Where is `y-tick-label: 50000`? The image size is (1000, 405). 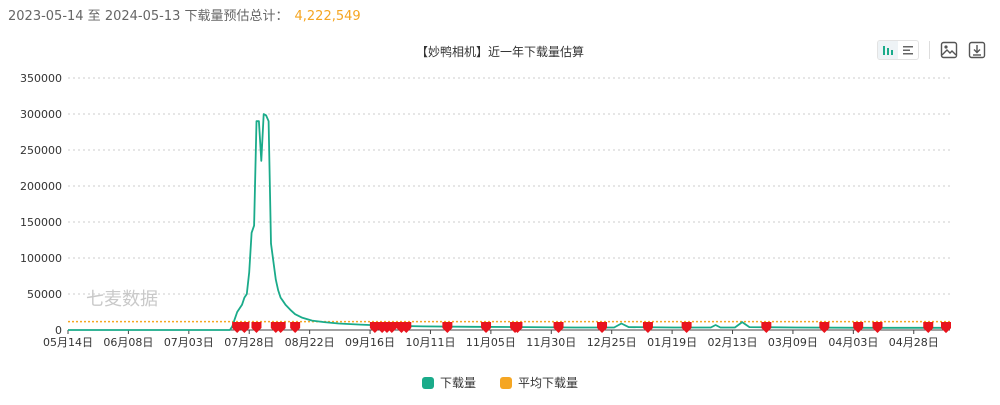 y-tick-label: 50000 is located at coordinates (44, 294).